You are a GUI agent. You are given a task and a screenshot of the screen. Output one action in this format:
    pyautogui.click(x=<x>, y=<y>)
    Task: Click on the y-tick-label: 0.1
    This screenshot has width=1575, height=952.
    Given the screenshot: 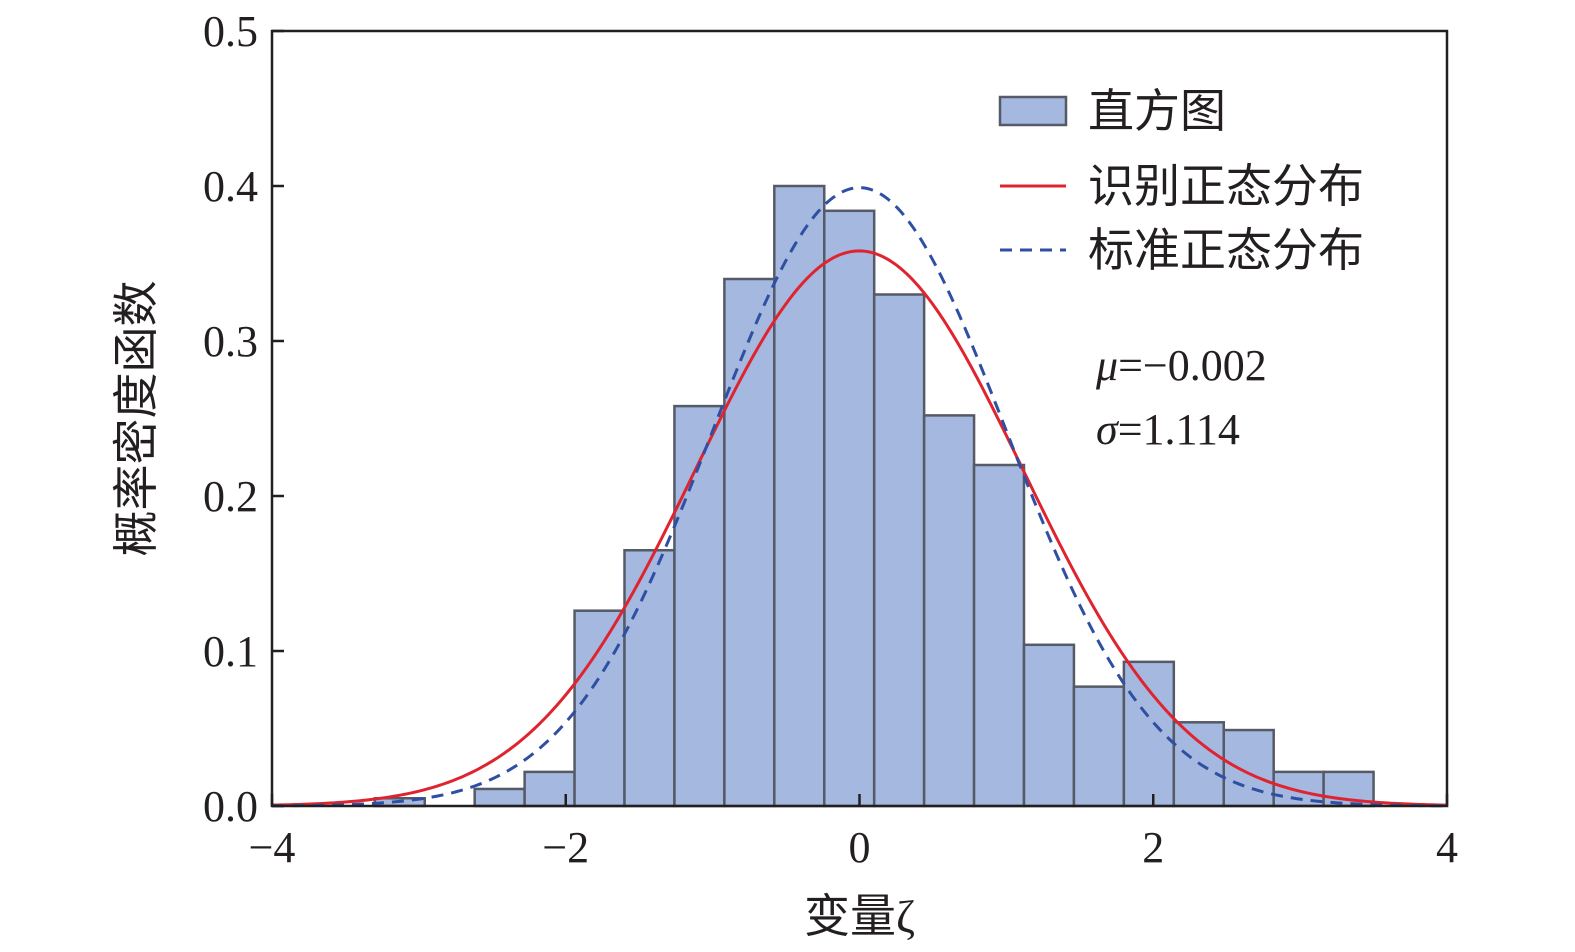 What is the action you would take?
    pyautogui.click(x=230, y=651)
    